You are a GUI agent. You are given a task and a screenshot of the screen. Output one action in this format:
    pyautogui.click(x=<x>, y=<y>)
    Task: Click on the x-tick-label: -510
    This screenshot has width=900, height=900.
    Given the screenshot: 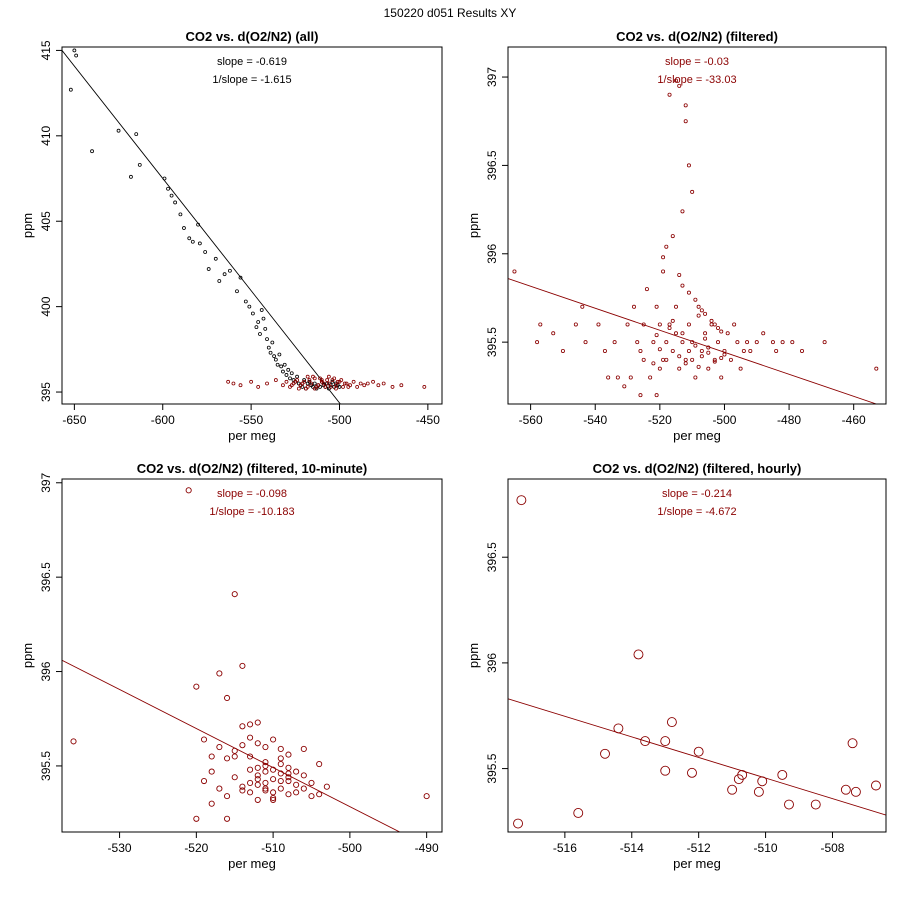 What is the action you would take?
    pyautogui.click(x=766, y=848)
    